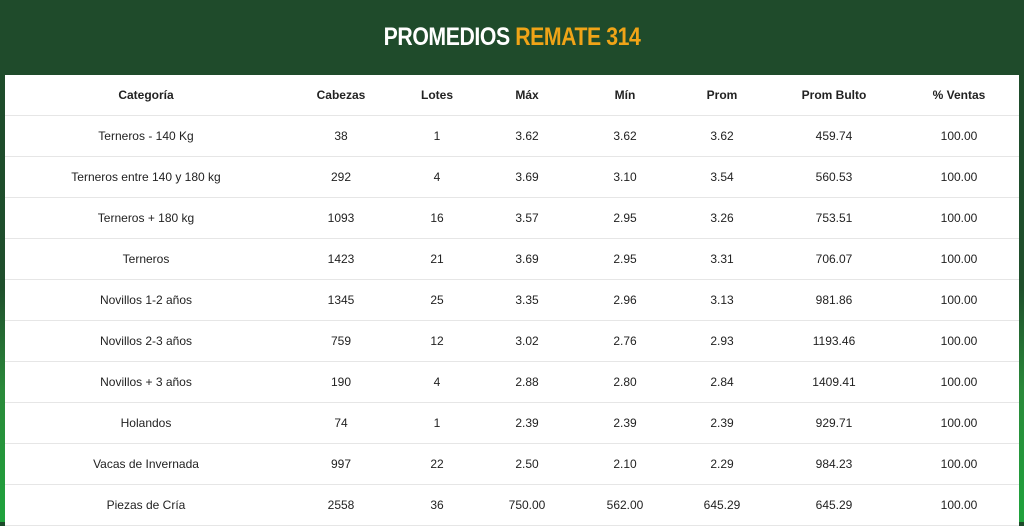 The image size is (1024, 526). Describe the element at coordinates (527, 218) in the screenshot. I see `cell: 3.57` at that location.